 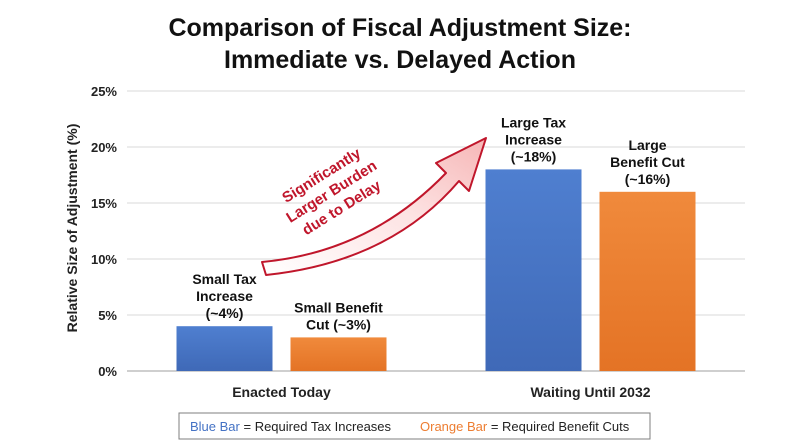 I want to click on bar-tax-waiting, so click(x=533, y=270).